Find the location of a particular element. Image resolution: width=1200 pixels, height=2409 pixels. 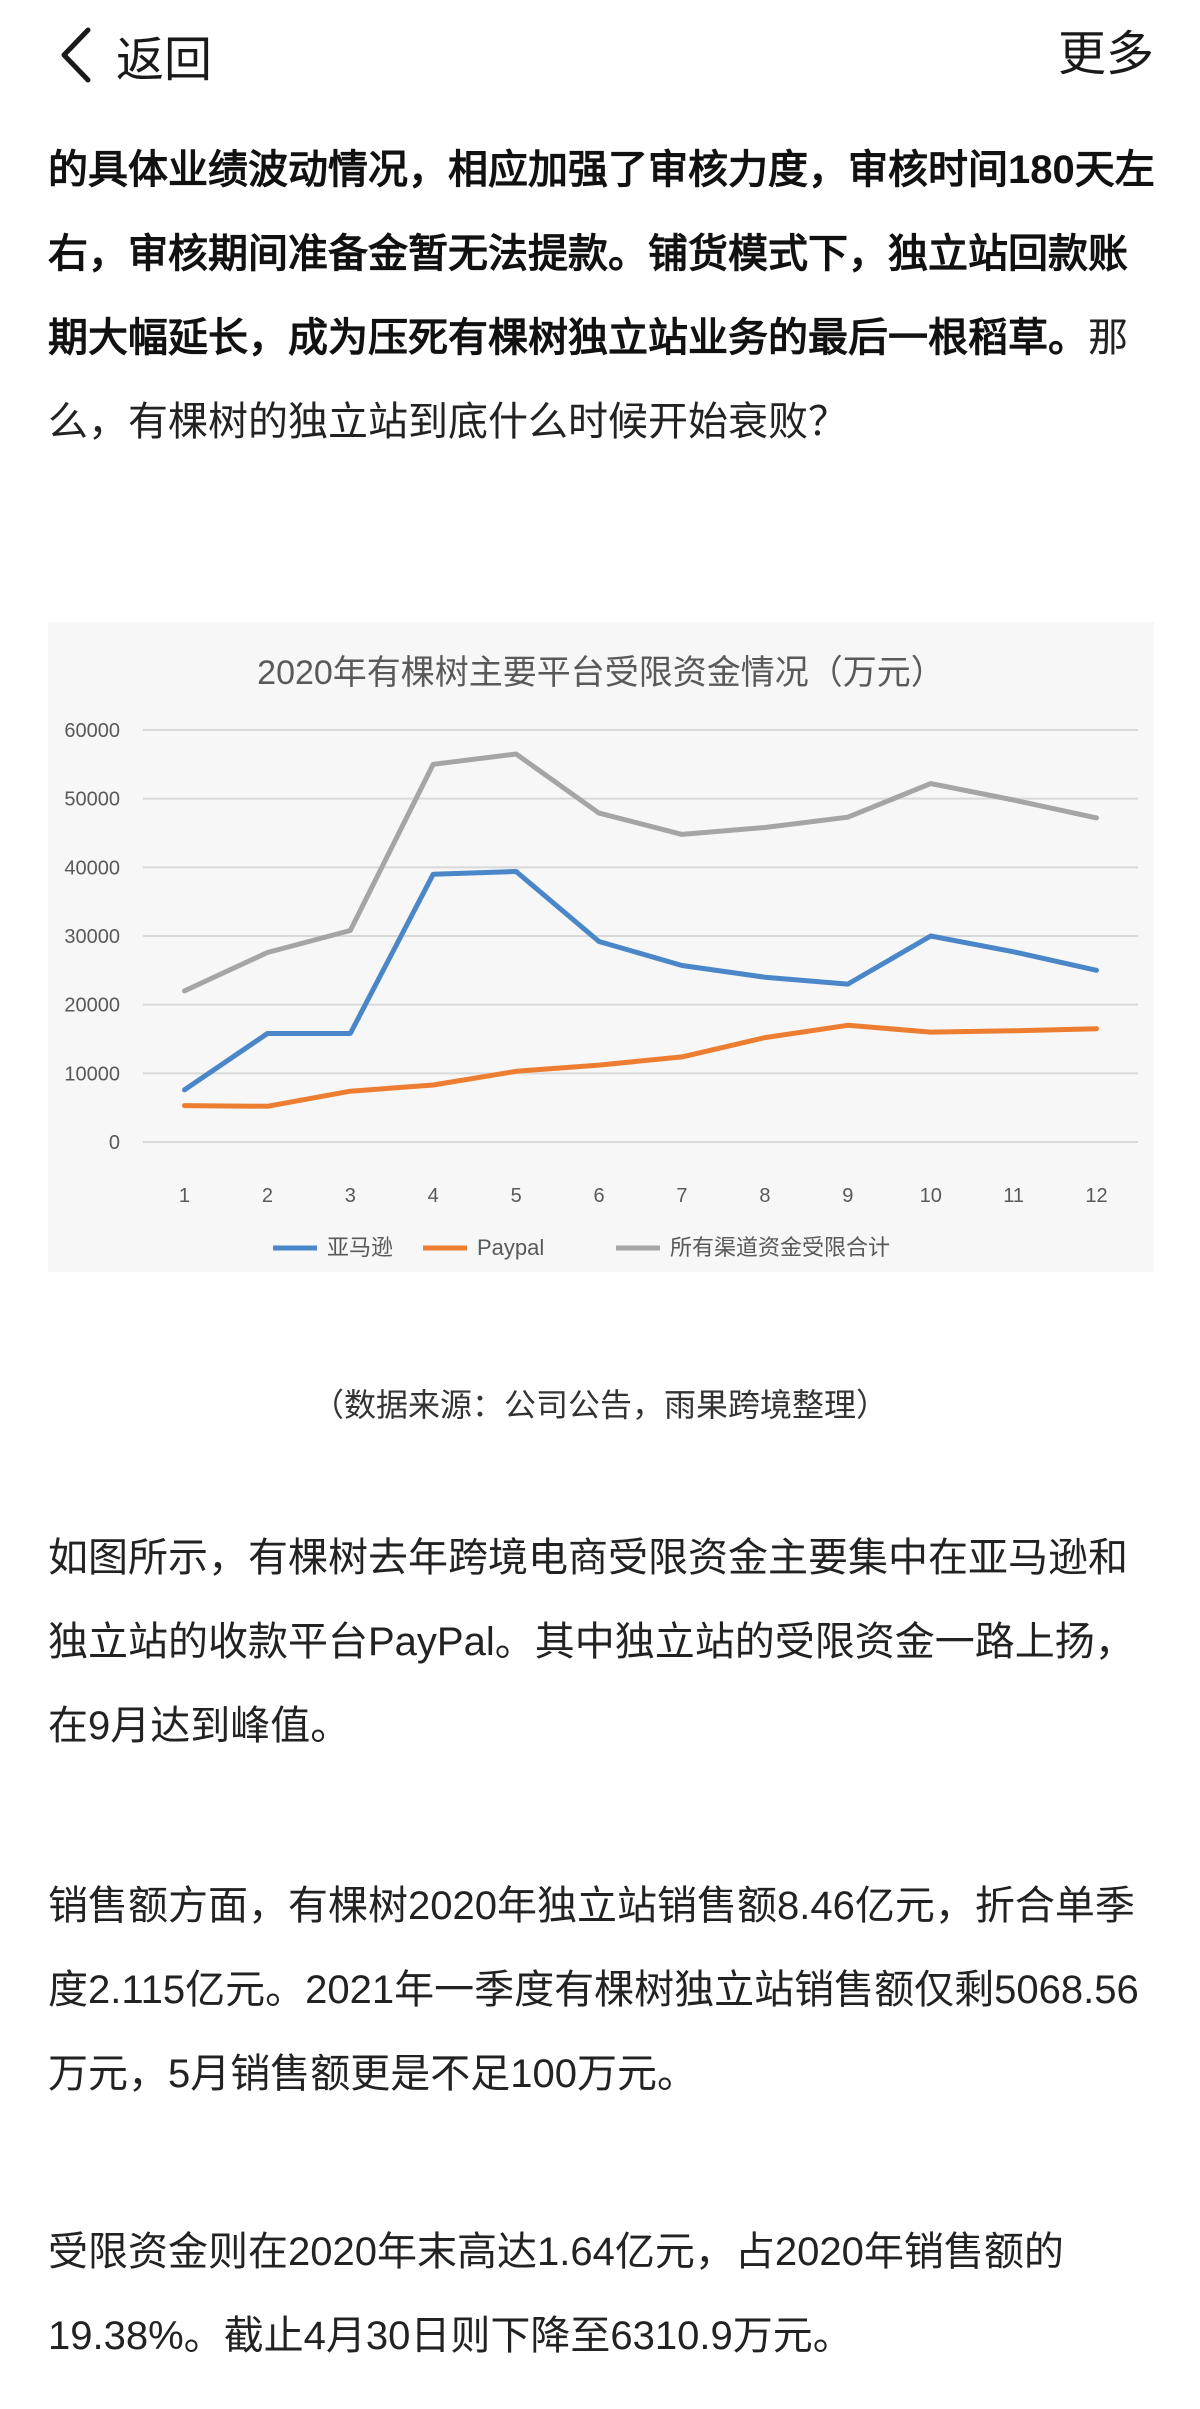

intro-normal-text: 那么，有棵树的独立站到底什么时候开始衰败？ is located at coordinates (588, 380).